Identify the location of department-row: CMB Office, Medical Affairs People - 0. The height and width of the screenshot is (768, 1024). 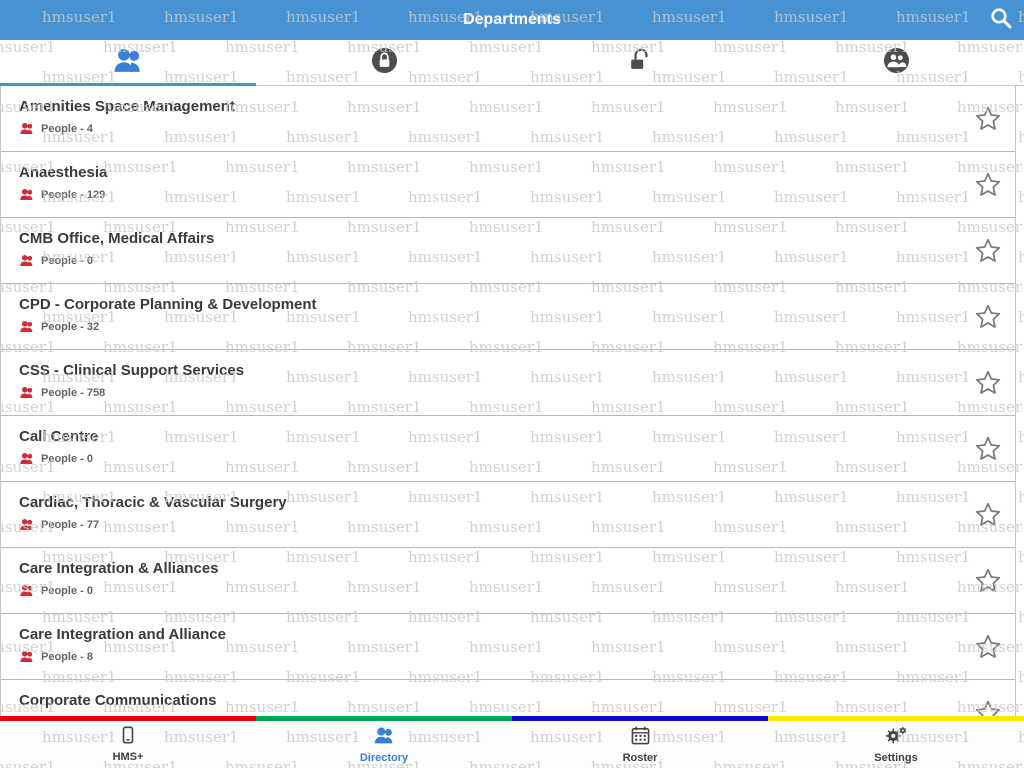
(508, 251).